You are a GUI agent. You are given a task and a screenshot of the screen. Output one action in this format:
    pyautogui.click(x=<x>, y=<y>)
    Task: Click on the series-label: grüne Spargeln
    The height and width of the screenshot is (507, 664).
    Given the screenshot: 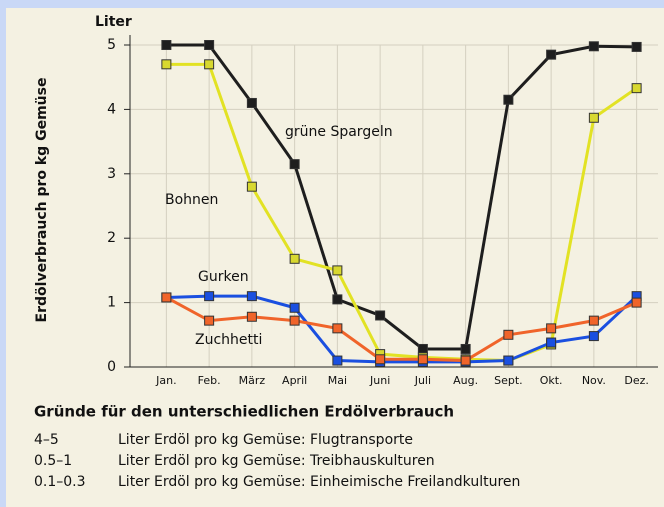 What is the action you would take?
    pyautogui.click(x=339, y=132)
    